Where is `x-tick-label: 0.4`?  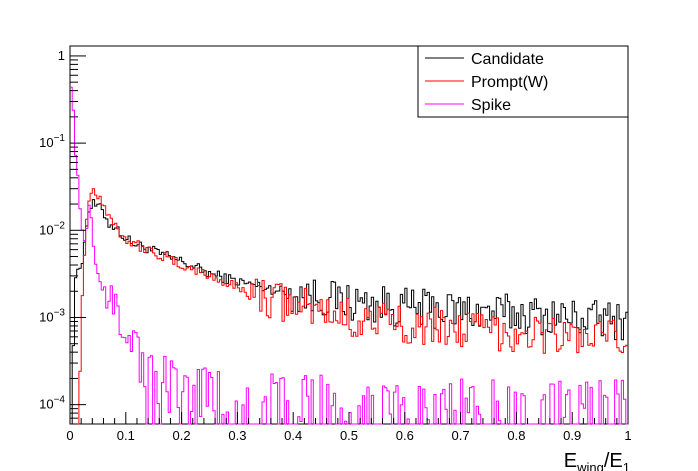
x-tick-label: 0.4 is located at coordinates (293, 435).